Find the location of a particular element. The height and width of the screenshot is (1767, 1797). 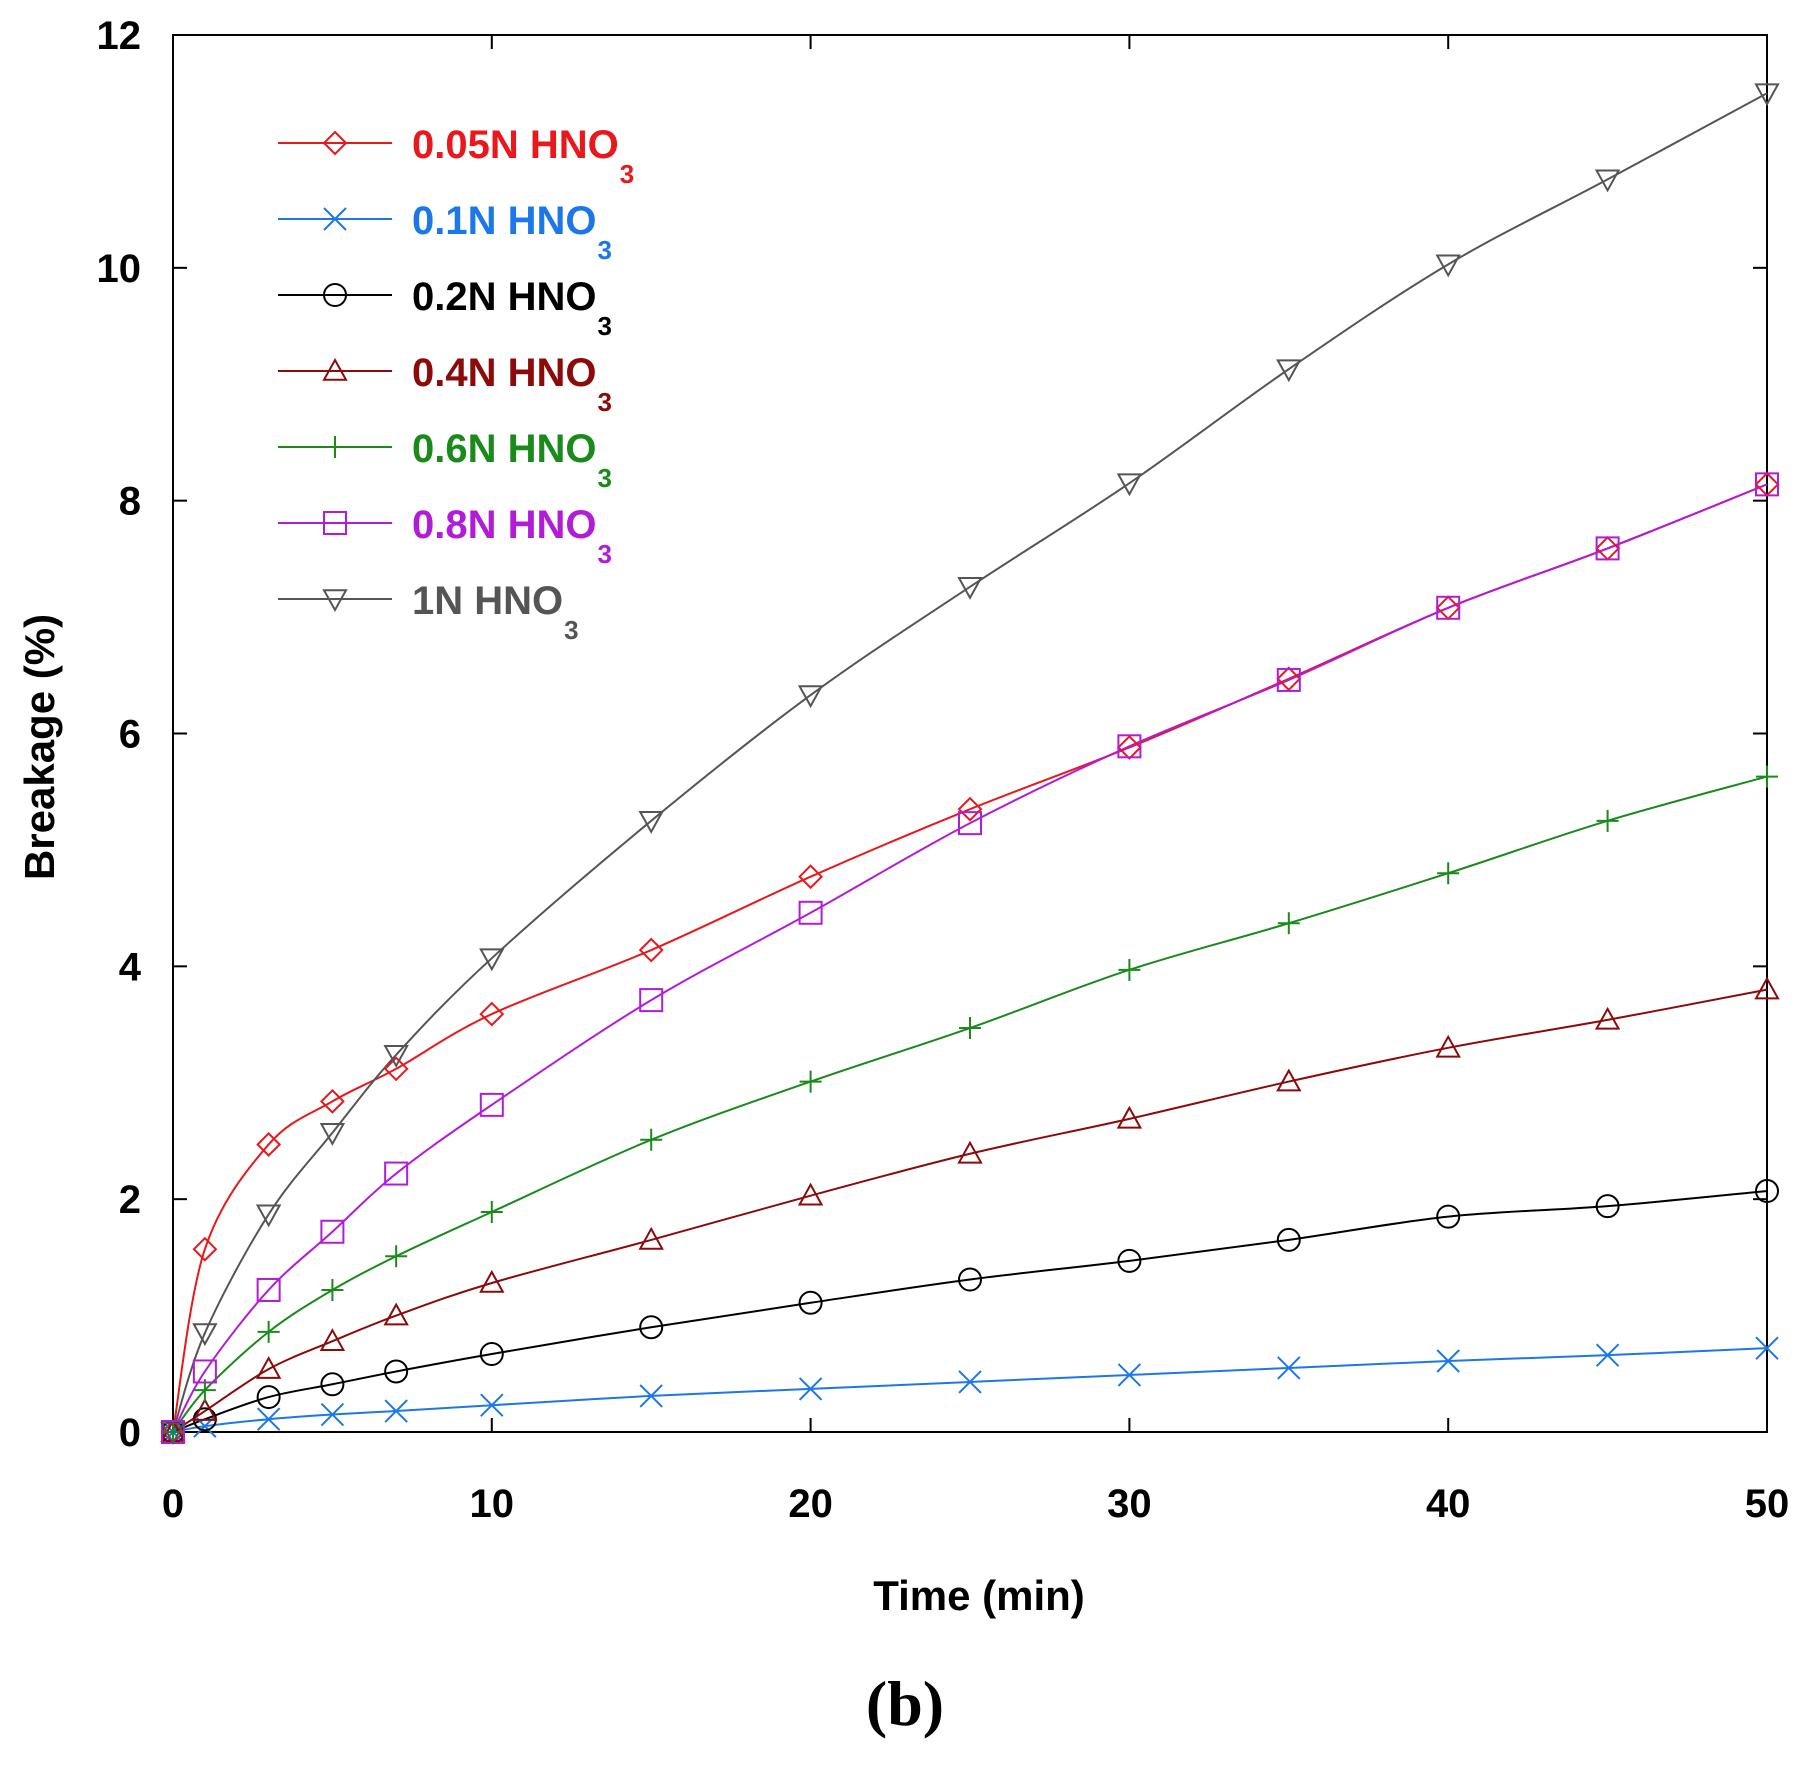

x-tick-label: 20 is located at coordinates (810, 1504).